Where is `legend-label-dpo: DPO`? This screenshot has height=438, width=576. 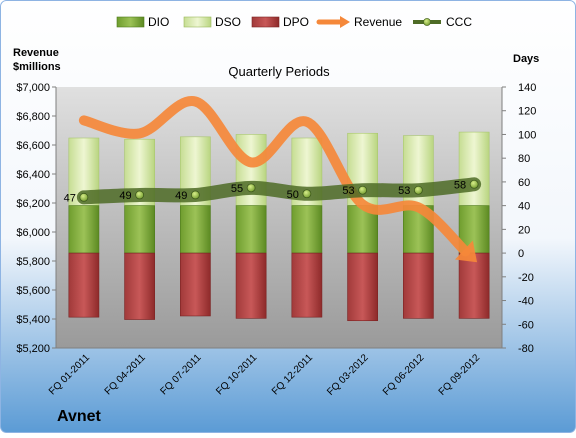 legend-label-dpo: DPO is located at coordinates (296, 22).